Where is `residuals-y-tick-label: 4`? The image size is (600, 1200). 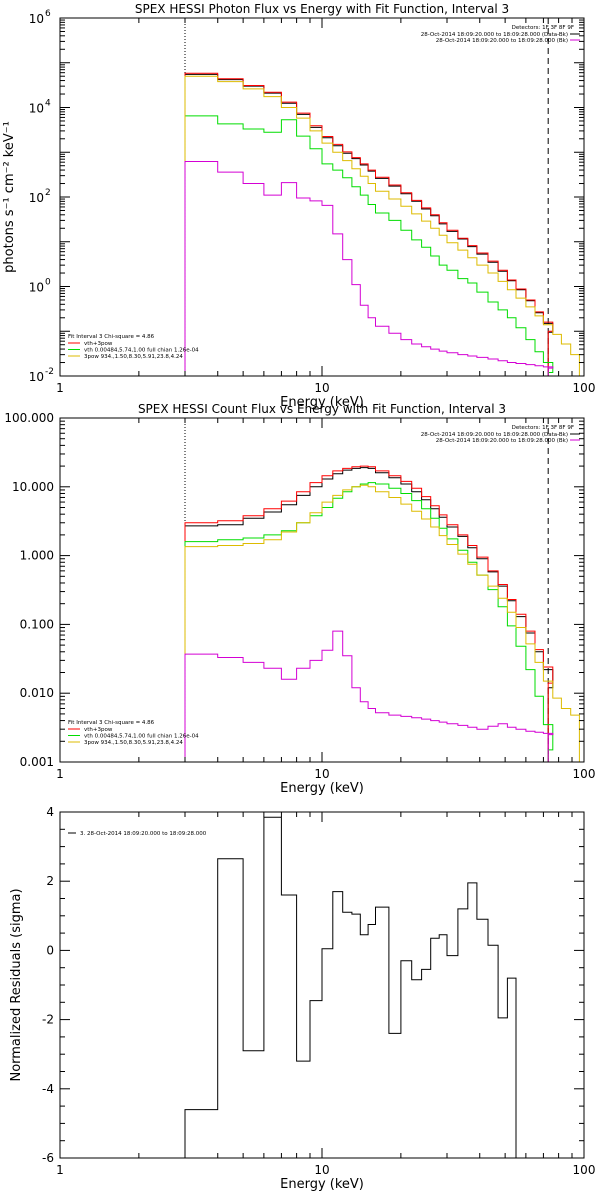
residuals-y-tick-label: 4 is located at coordinates (50, 812).